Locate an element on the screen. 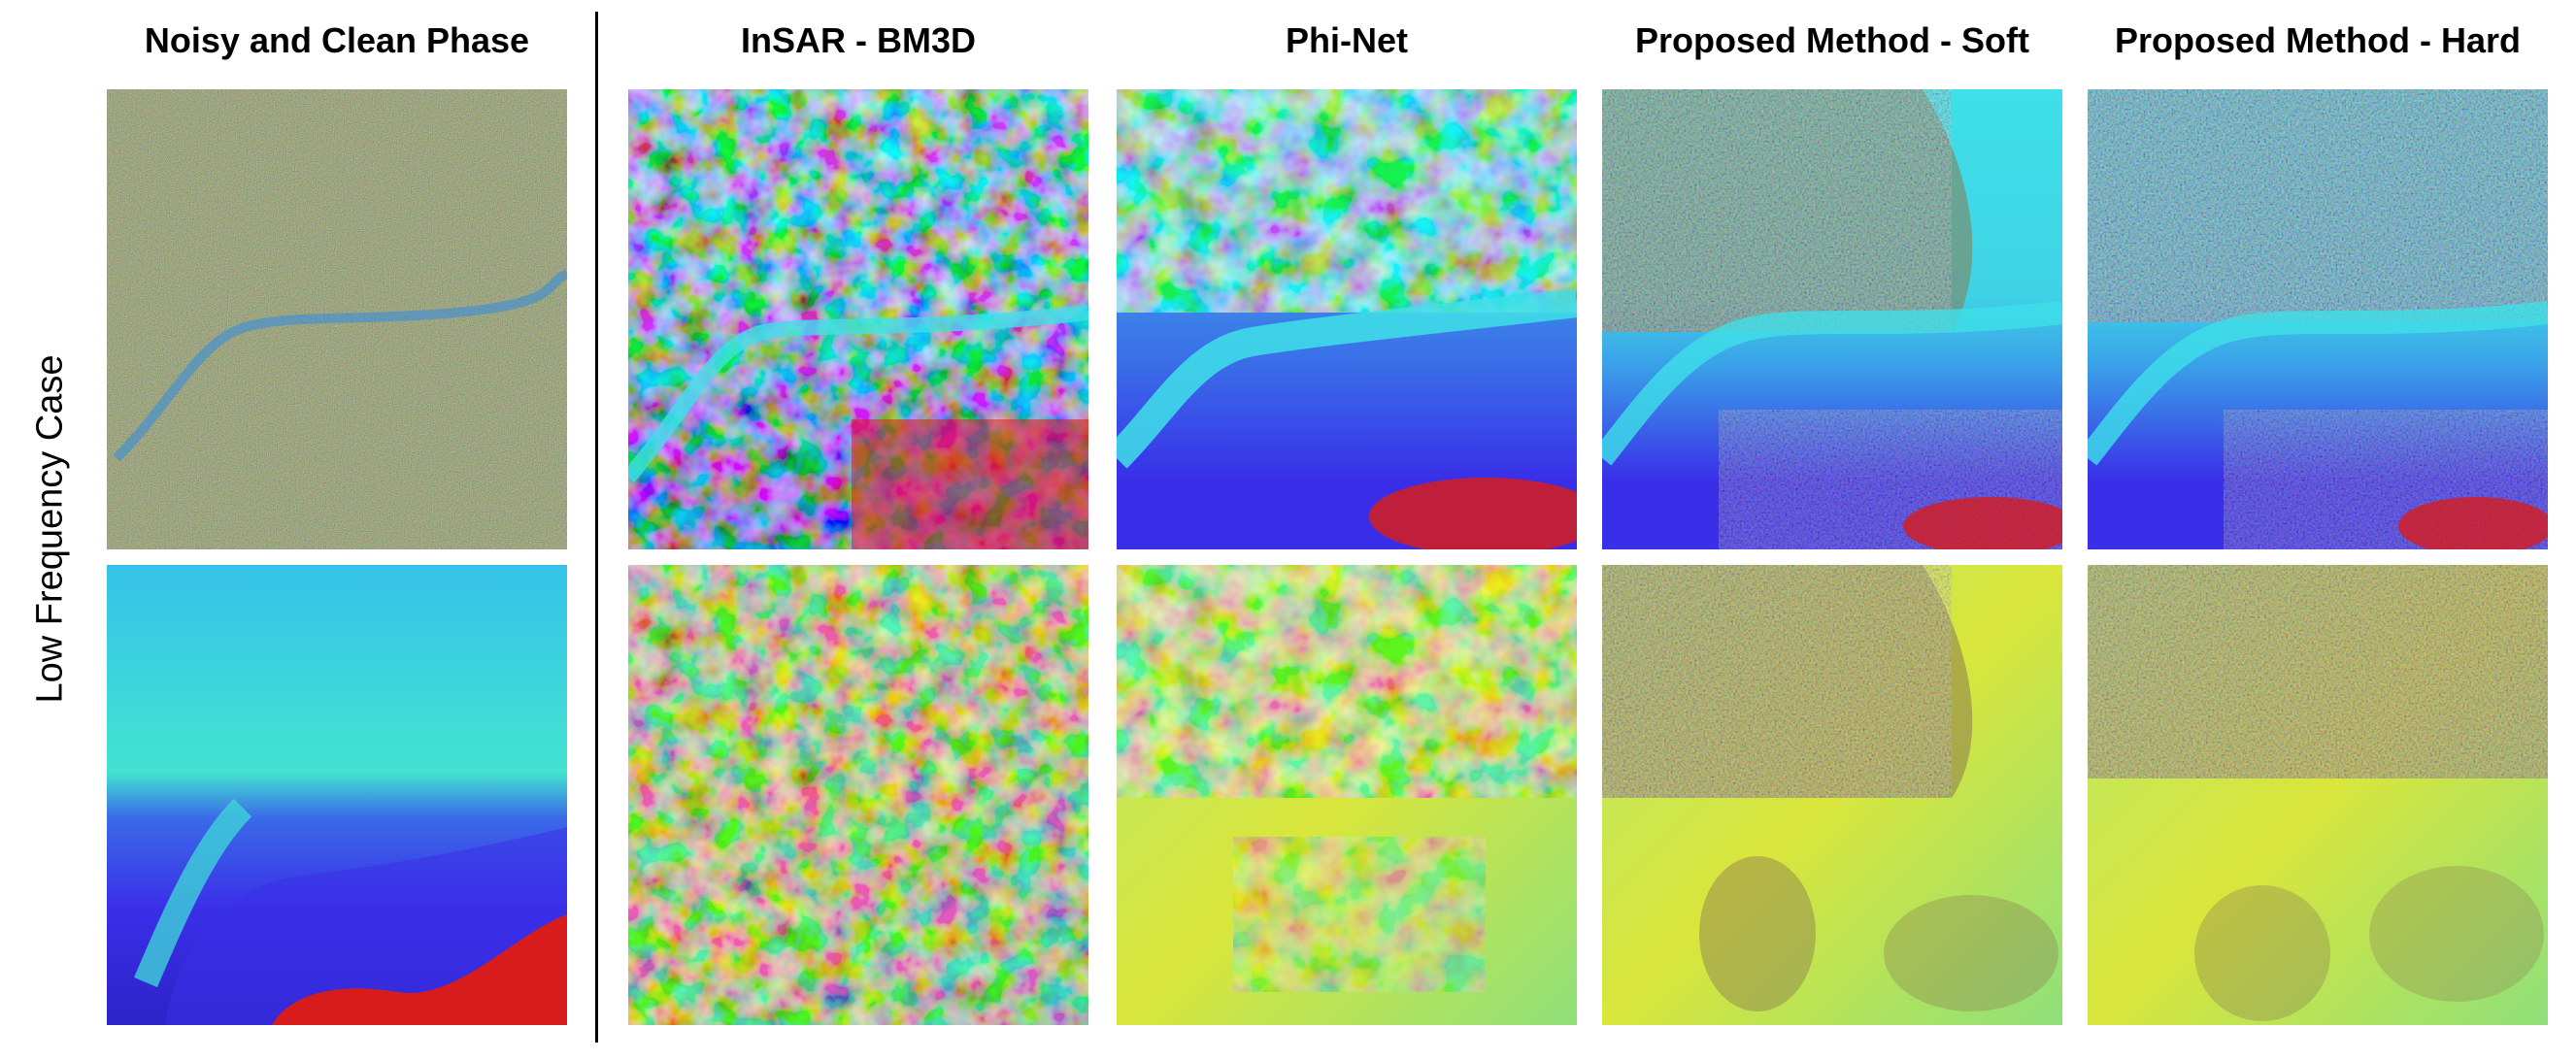 Image resolution: width=2576 pixels, height=1060 pixels. tile-clean-phase is located at coordinates (337, 795).